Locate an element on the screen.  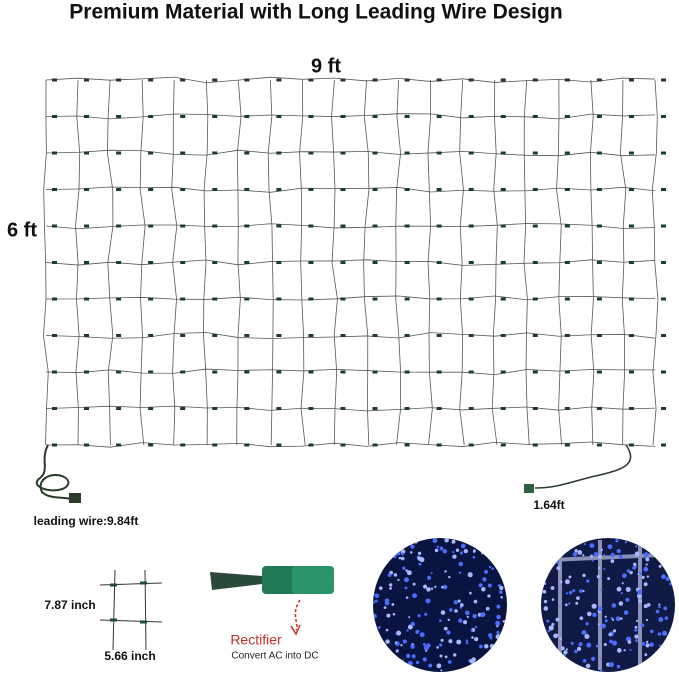
mesh-height-label: 7.87 inch is located at coordinates (69, 605).